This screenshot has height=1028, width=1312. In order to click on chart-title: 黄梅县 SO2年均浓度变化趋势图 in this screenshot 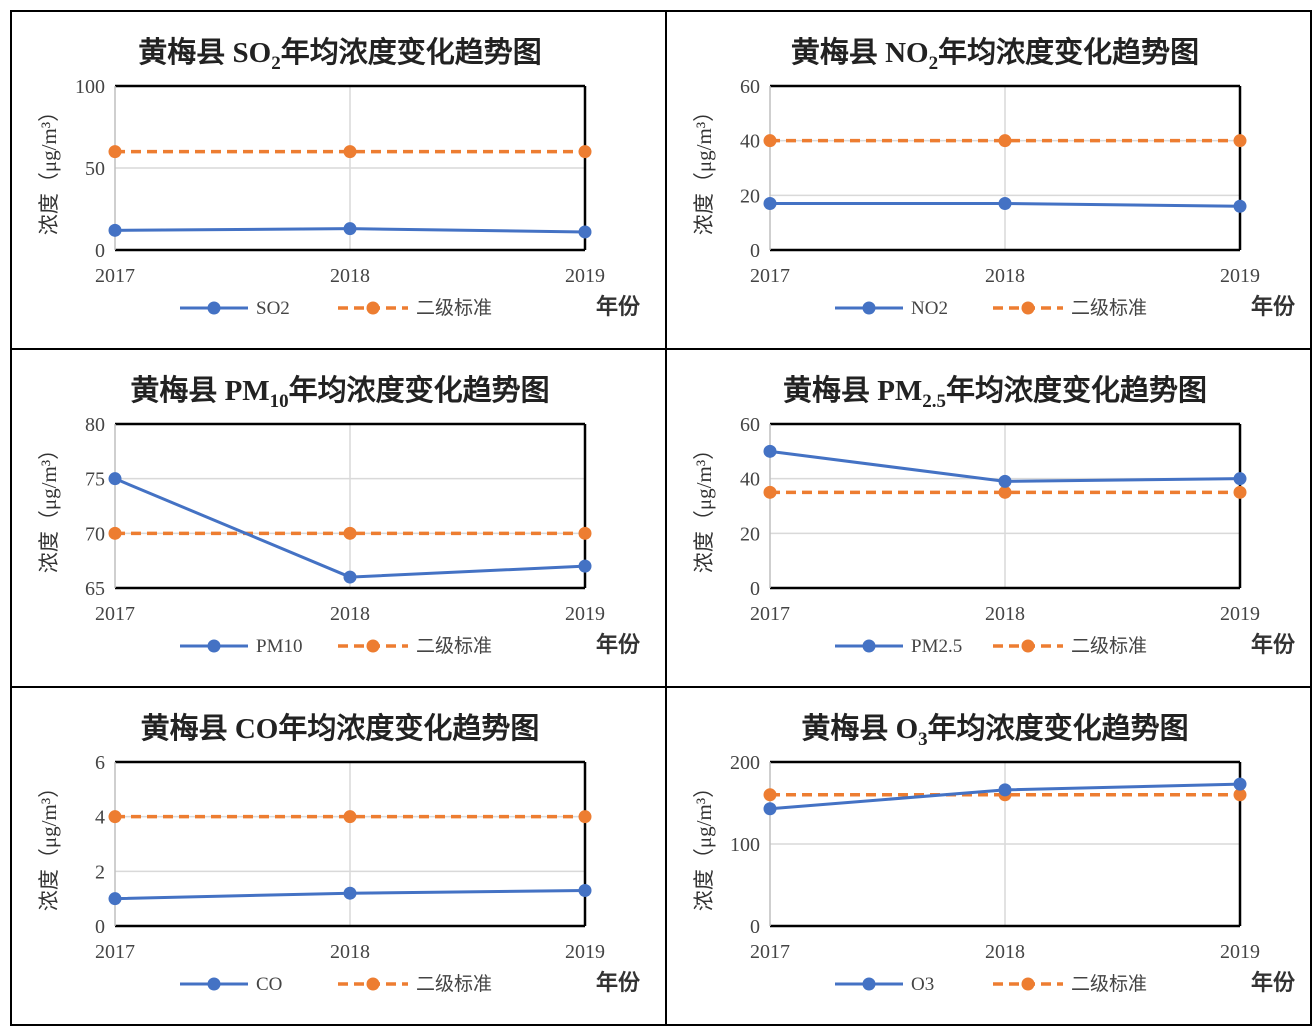, I will do `click(339, 54)`.